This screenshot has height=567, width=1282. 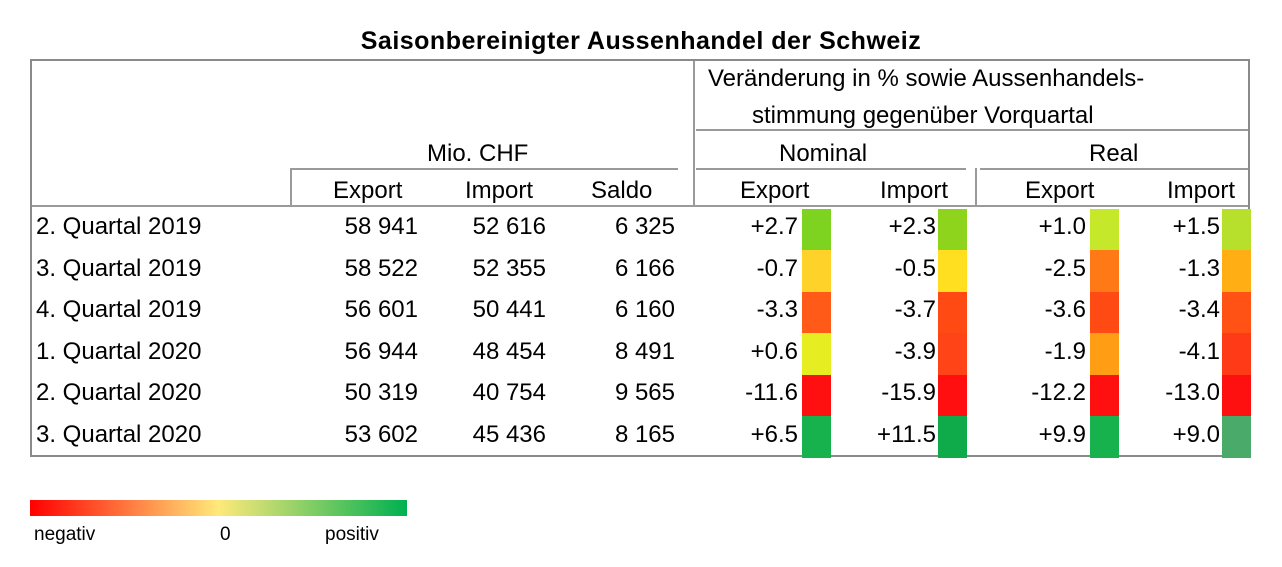 I want to click on cell-nominal-import: +2.3, so click(x=912, y=226).